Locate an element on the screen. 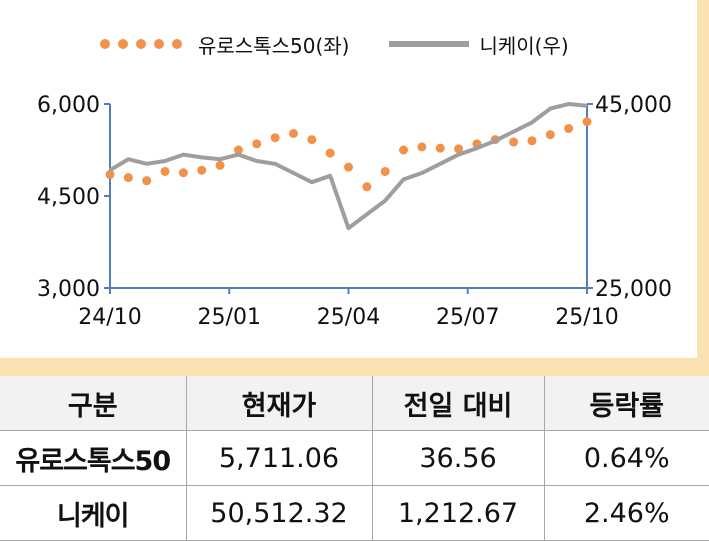  legend-label-nikkei: 니케이(우) is located at coordinates (524, 45).